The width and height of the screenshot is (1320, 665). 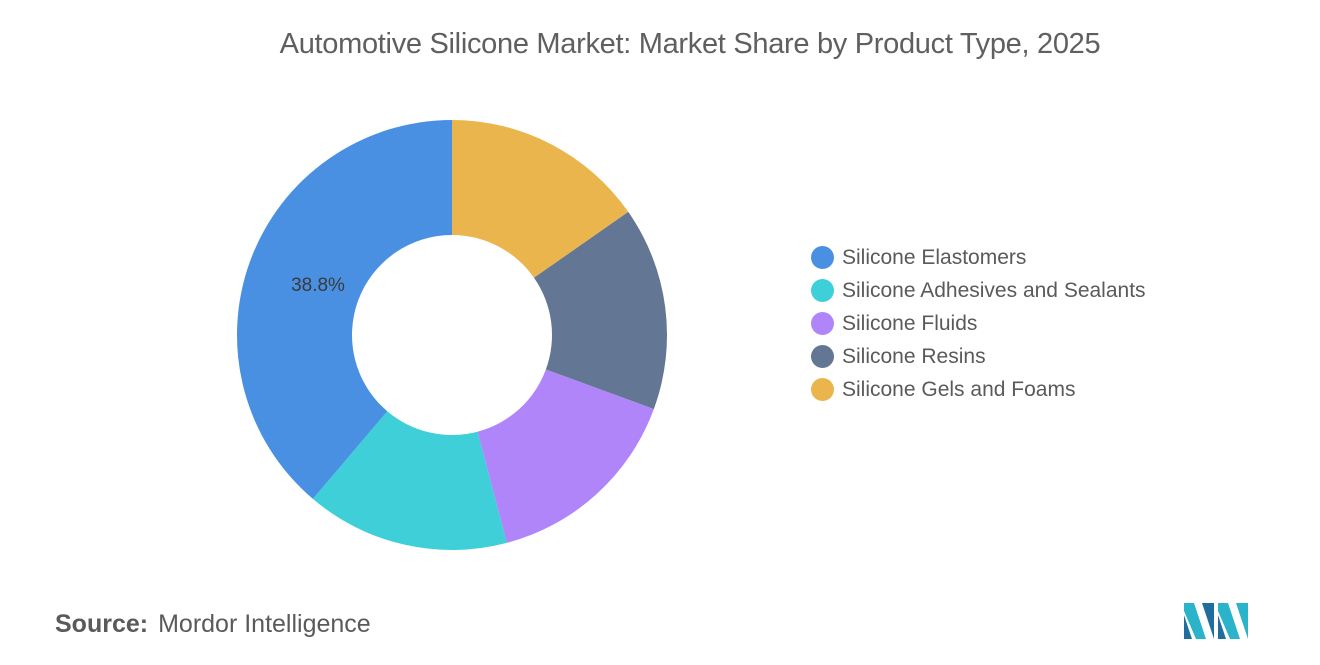 I want to click on source-value: Mordor Intelligence, so click(x=264, y=624).